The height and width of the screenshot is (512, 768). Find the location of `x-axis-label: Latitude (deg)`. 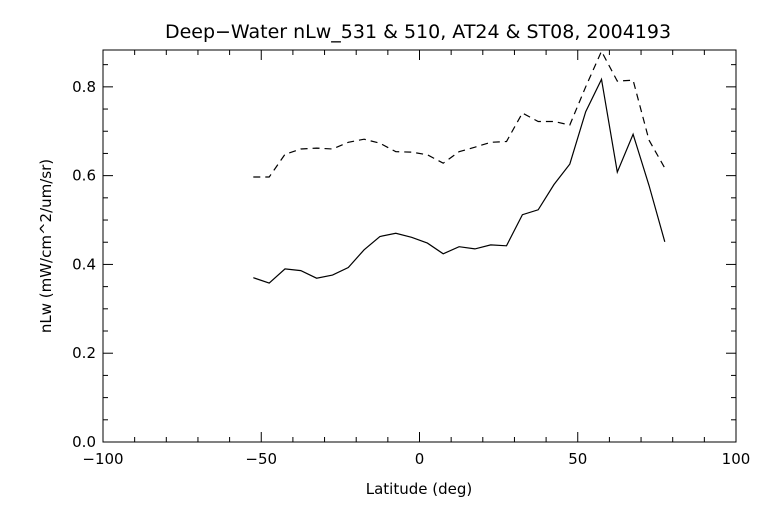

x-axis-label: Latitude (deg) is located at coordinates (419, 489).